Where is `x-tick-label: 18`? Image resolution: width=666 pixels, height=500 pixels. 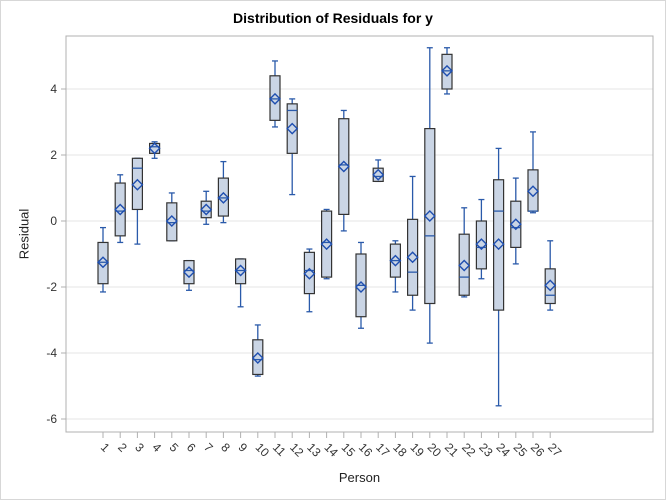
x-tick-label: 18 is located at coordinates (400, 450).